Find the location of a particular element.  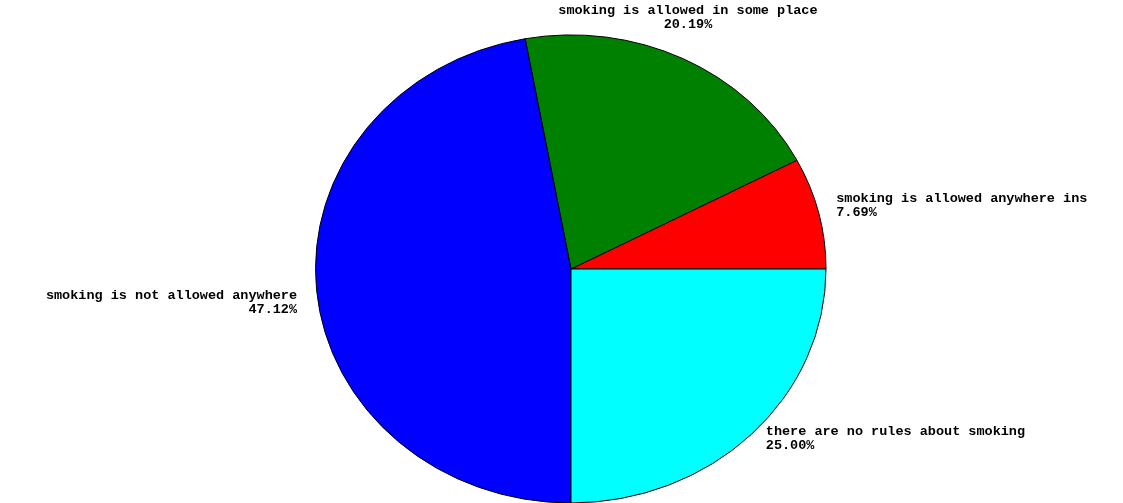

slice-label: smoking is not allowed anywhere is located at coordinates (171, 296).